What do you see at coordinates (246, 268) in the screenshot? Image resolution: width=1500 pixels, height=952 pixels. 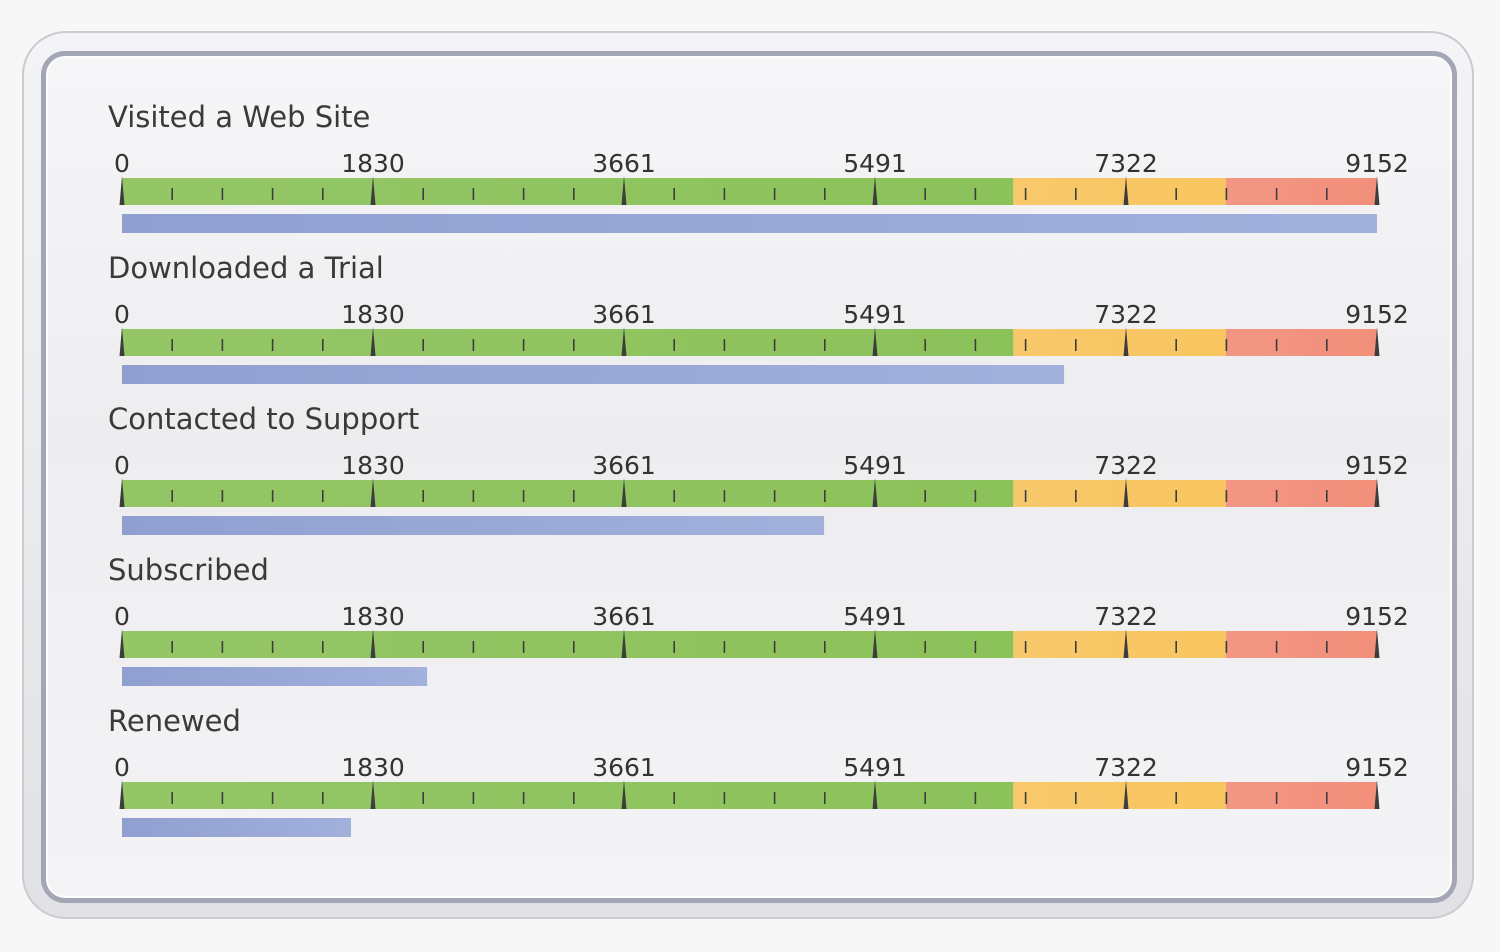 I see `gauge-title: Downloaded a Trial` at bounding box center [246, 268].